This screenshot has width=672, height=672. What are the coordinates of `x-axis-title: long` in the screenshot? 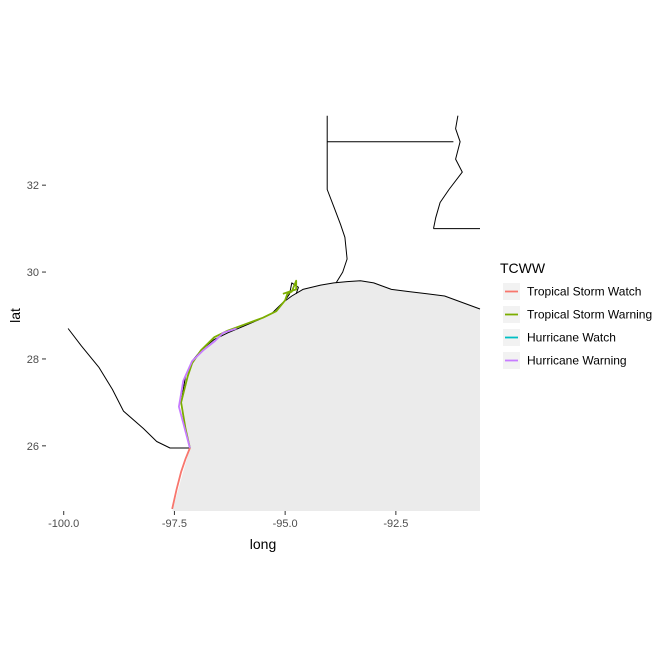 It's located at (263, 544).